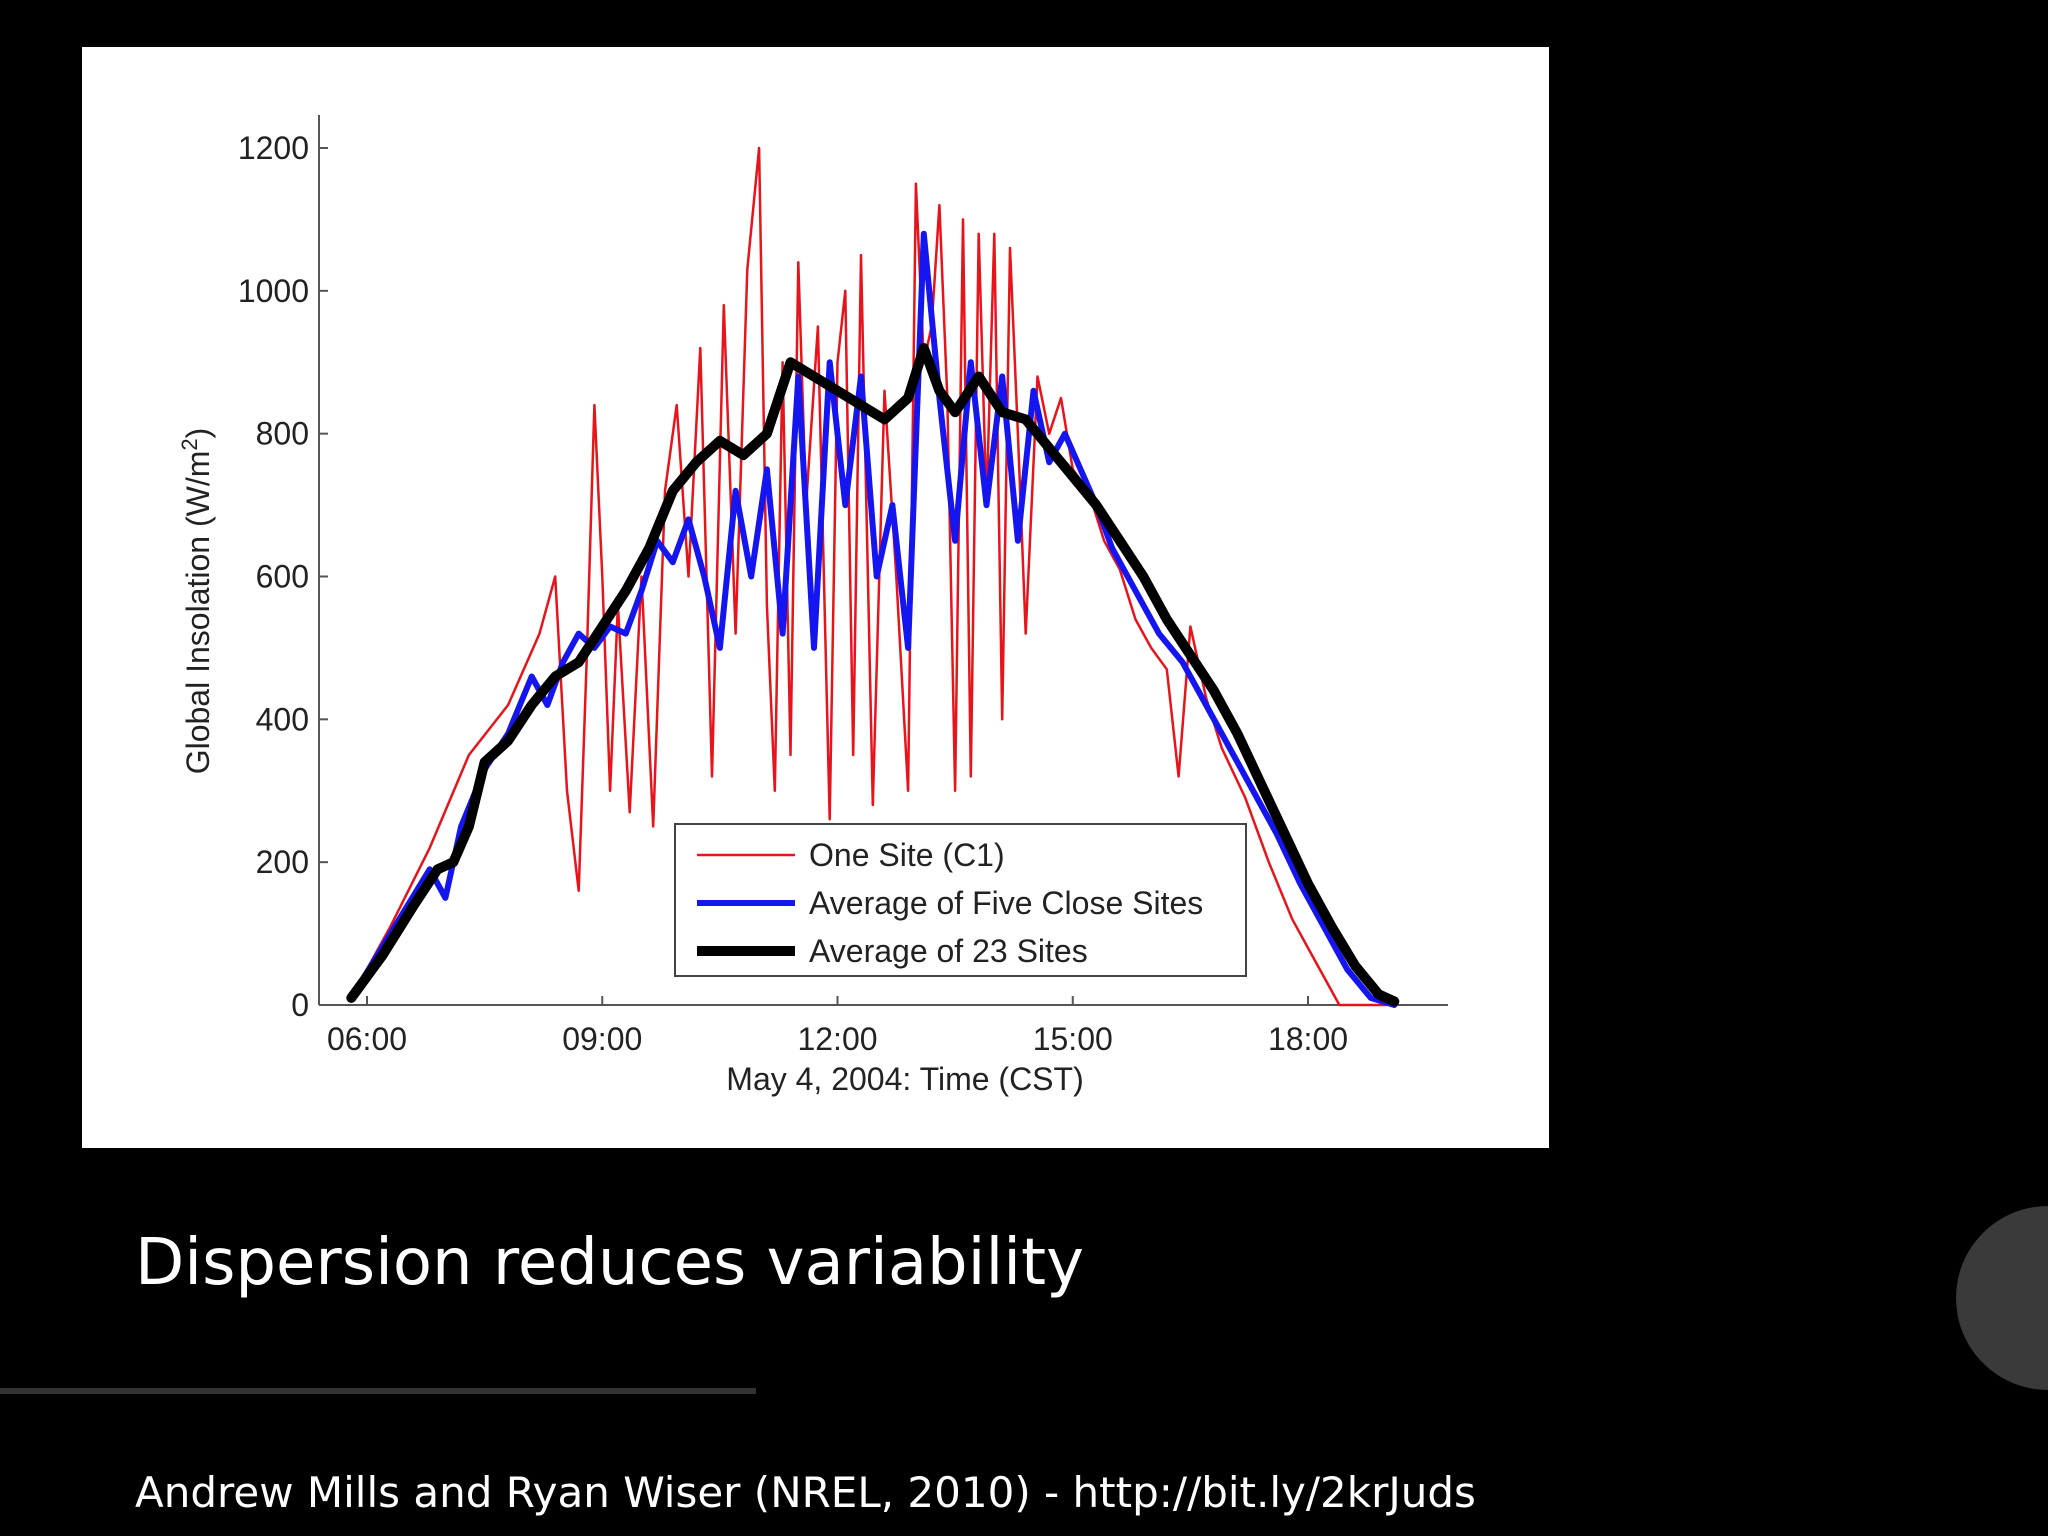  Describe the element at coordinates (282, 862) in the screenshot. I see `y-tick-label: 200` at that location.